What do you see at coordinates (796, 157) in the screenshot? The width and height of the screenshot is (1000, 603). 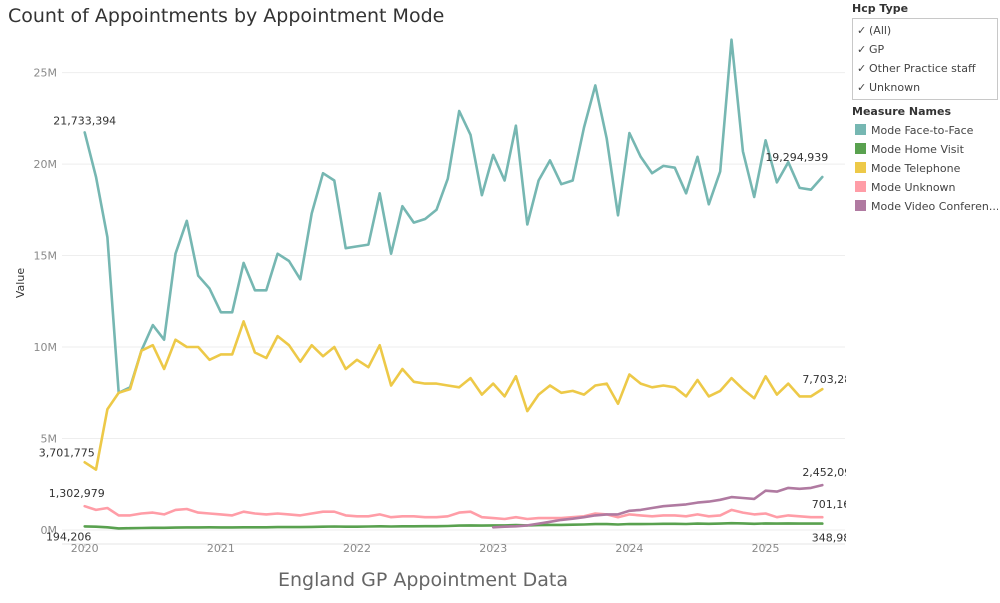 I see `data-label: 19,294,939` at bounding box center [796, 157].